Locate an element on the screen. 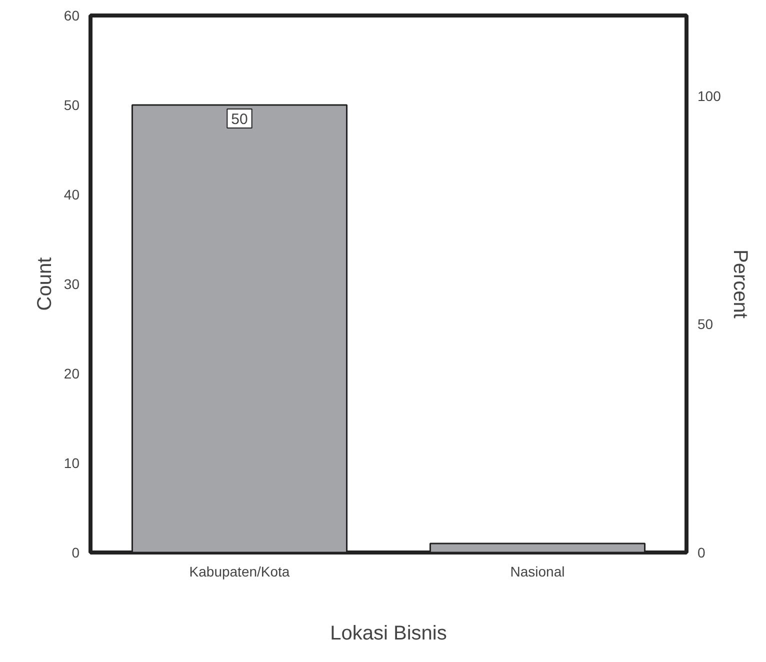 The image size is (766, 662). y-tick-label: 40 is located at coordinates (72, 194).